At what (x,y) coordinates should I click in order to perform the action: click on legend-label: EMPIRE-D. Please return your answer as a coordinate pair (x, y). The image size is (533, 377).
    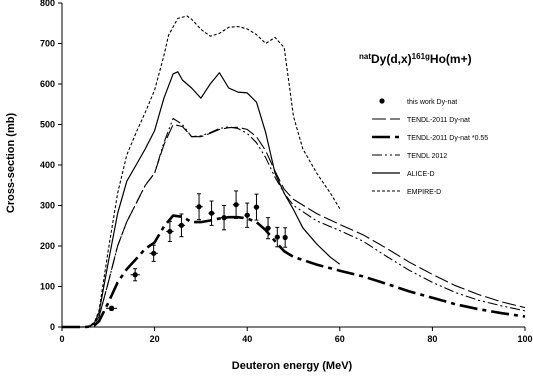
    Looking at the image, I should click on (424, 192).